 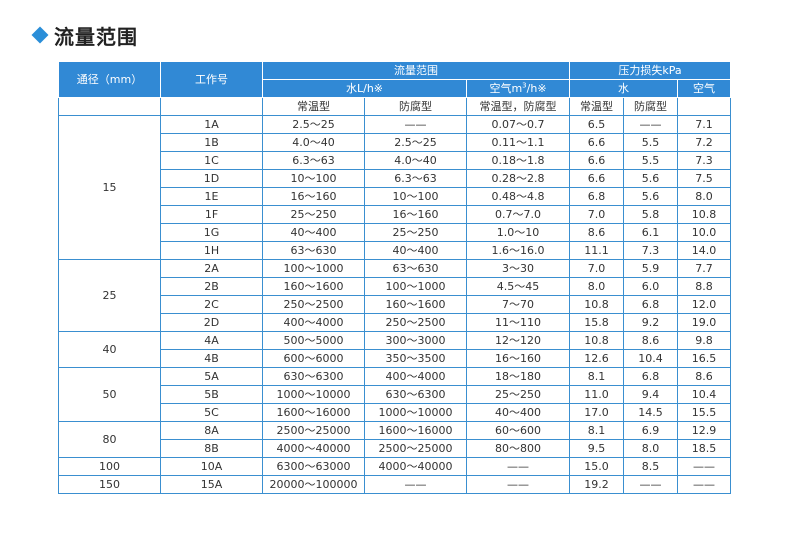 What do you see at coordinates (313, 124) in the screenshot?
I see `water-normal-cell: 2.5～25` at bounding box center [313, 124].